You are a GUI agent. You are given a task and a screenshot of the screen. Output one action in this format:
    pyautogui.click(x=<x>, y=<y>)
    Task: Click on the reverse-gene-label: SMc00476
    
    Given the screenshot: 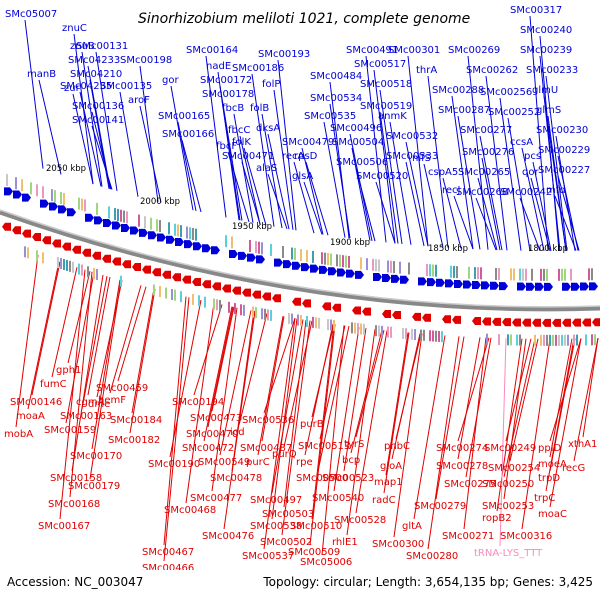 What is the action you would take?
    pyautogui.click(x=228, y=536)
    